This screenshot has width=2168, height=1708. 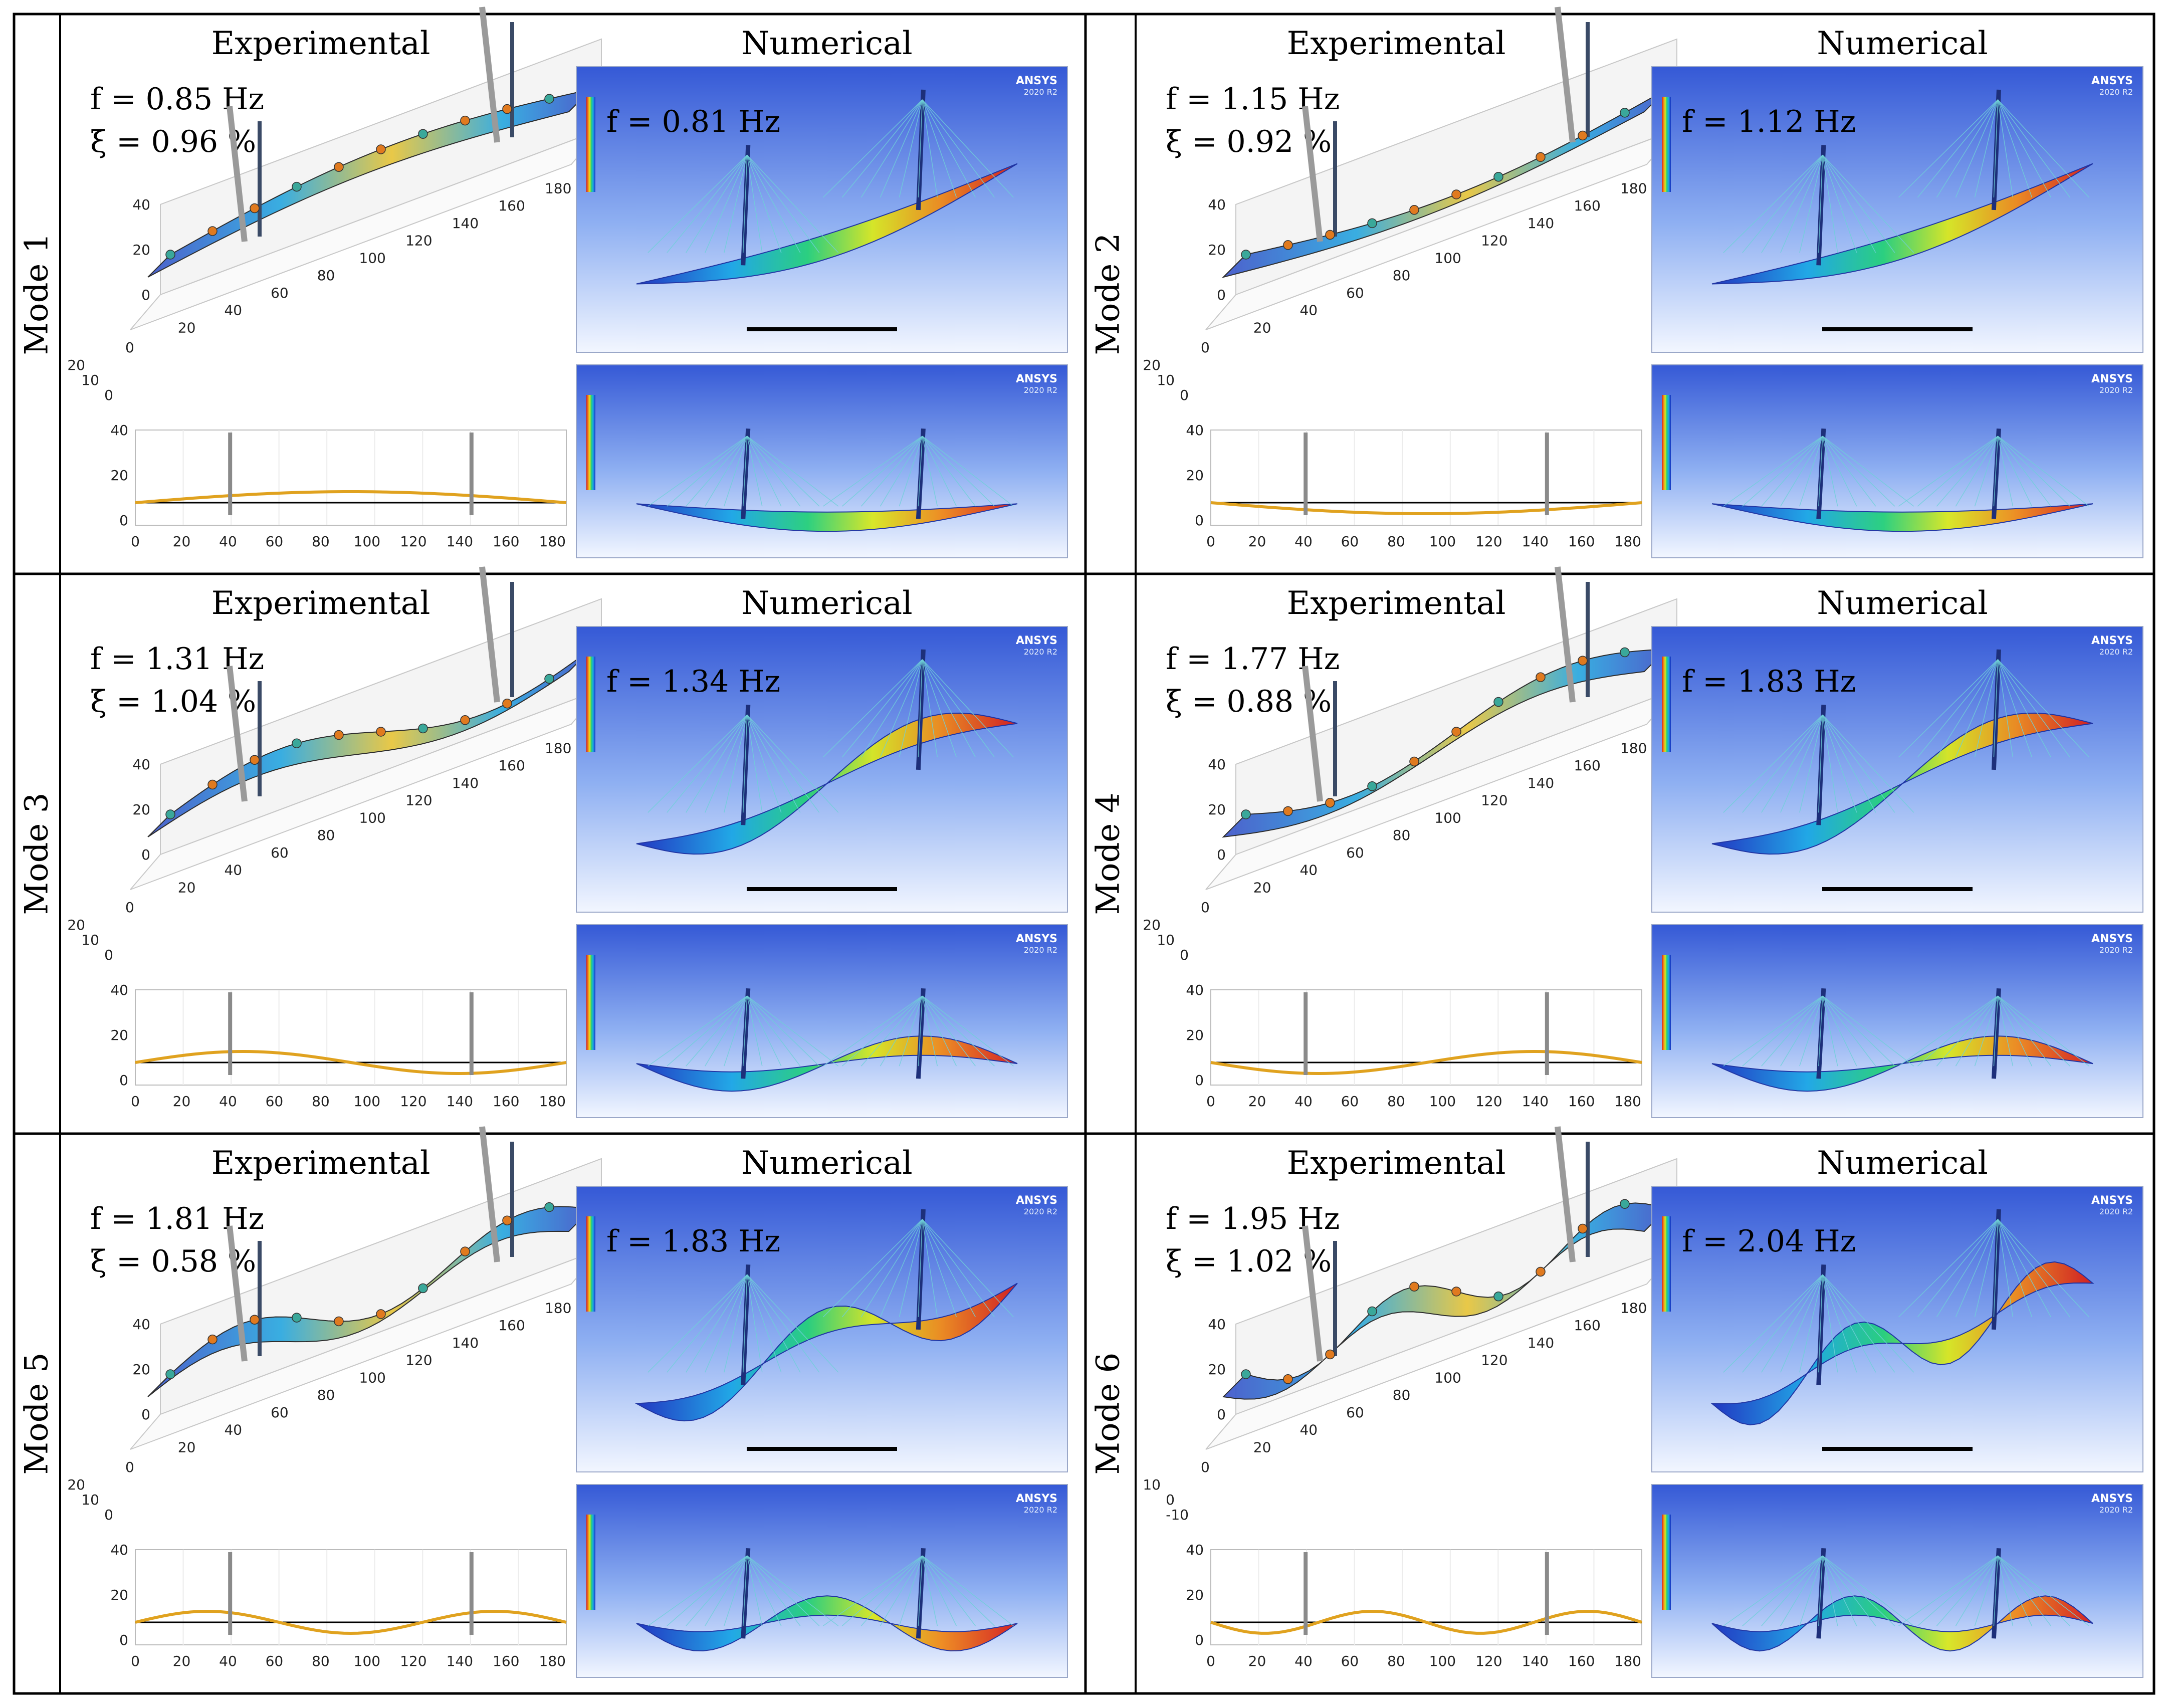 I want to click on z-tick-label: 40, so click(x=141, y=764).